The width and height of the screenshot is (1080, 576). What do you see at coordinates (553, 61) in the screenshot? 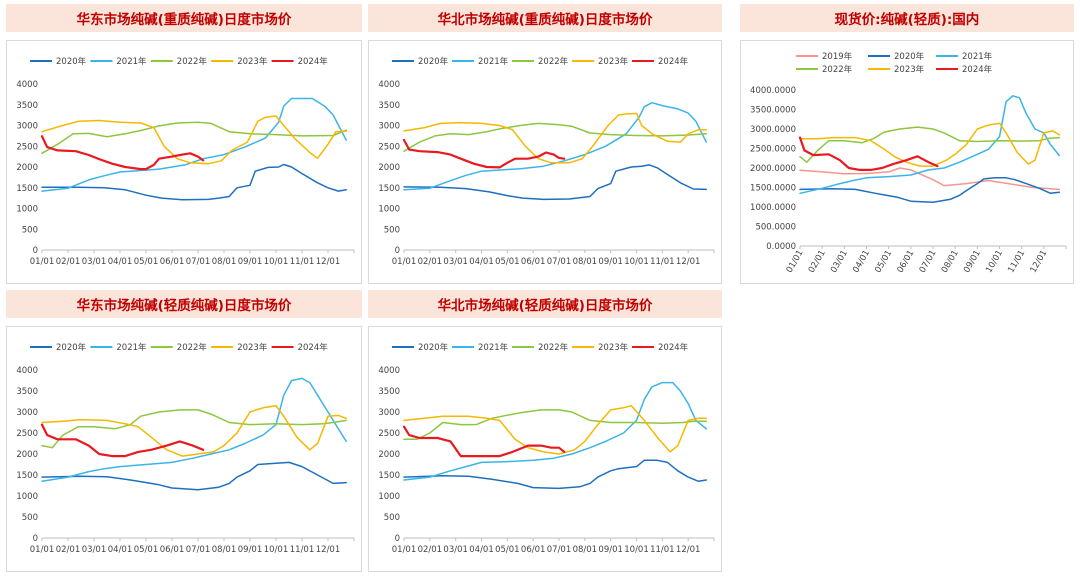
I see `legend-label: 2022年` at bounding box center [553, 61].